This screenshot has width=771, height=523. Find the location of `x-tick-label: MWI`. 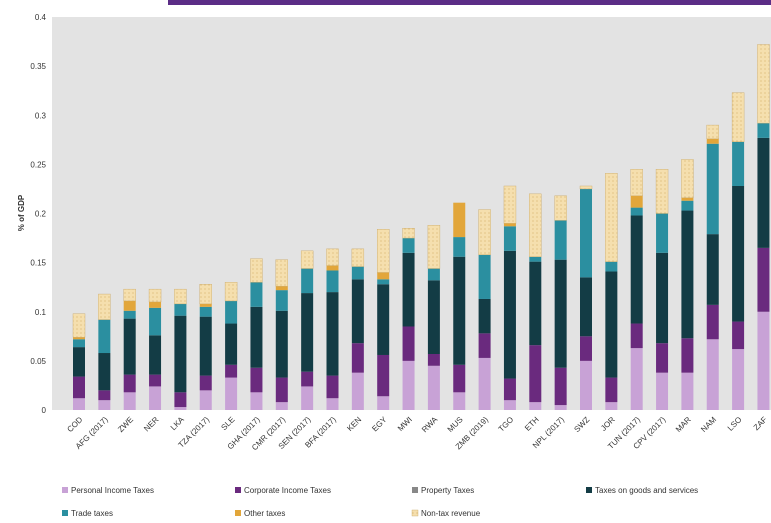

x-tick-label: MWI is located at coordinates (405, 424).